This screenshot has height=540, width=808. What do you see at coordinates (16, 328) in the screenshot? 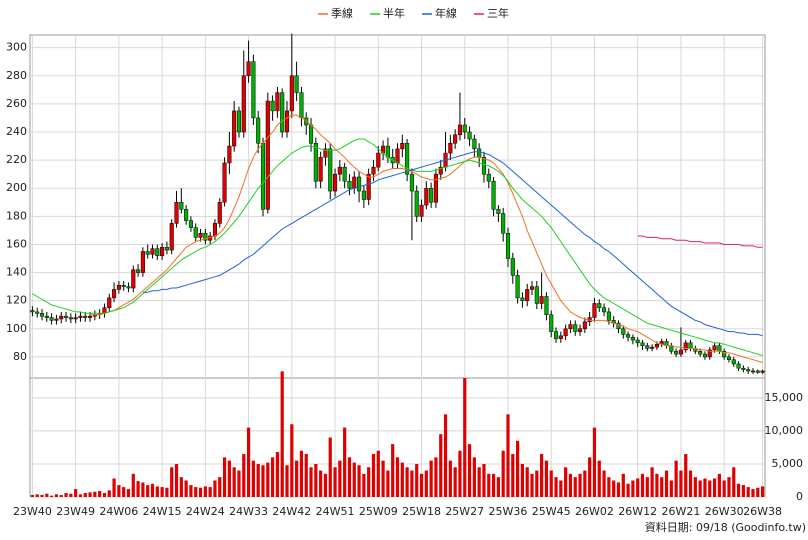
I see `y-tick-label: 100` at bounding box center [16, 328].